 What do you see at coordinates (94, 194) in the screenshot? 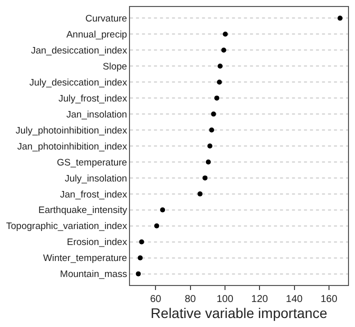
I see `y-tick-label: Jan_frost_index` at bounding box center [94, 194].